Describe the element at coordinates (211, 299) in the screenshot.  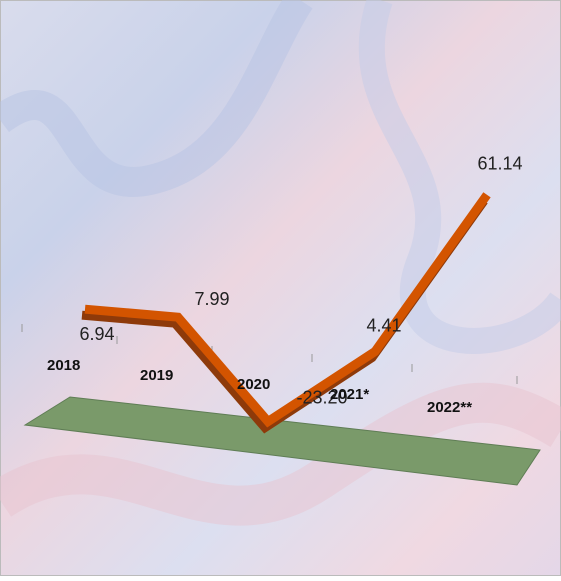
I see `data-label: 7.99` at that location.